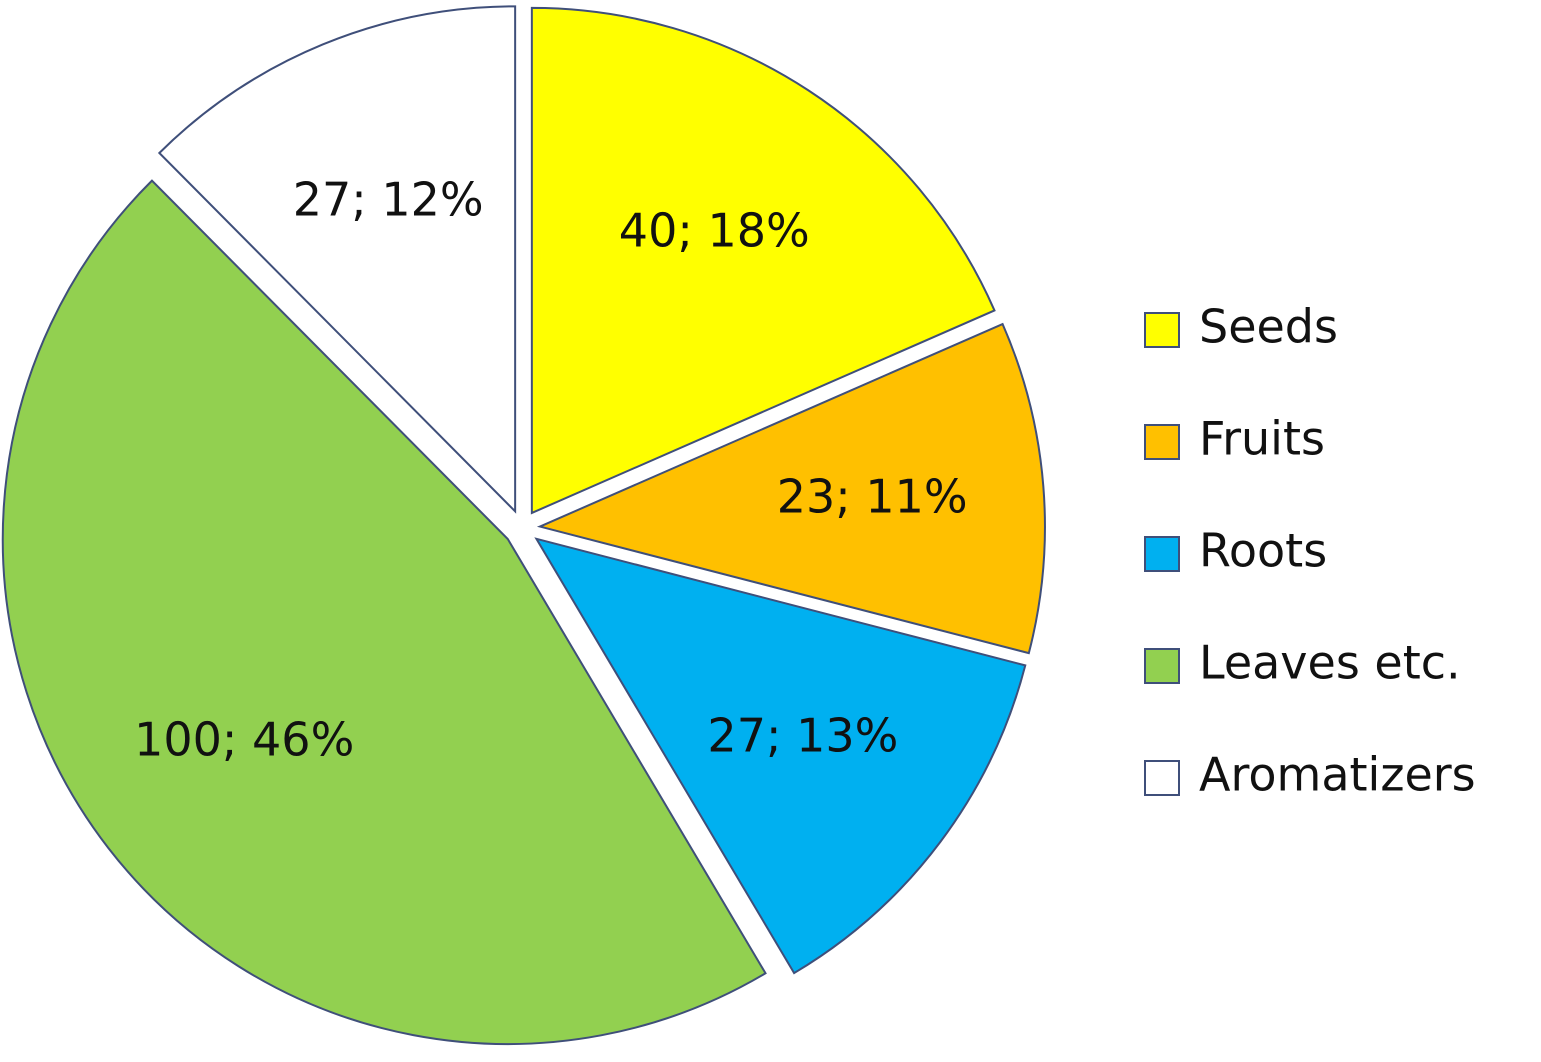  What do you see at coordinates (763, 260) in the screenshot?
I see `pie-slice-seeds` at bounding box center [763, 260].